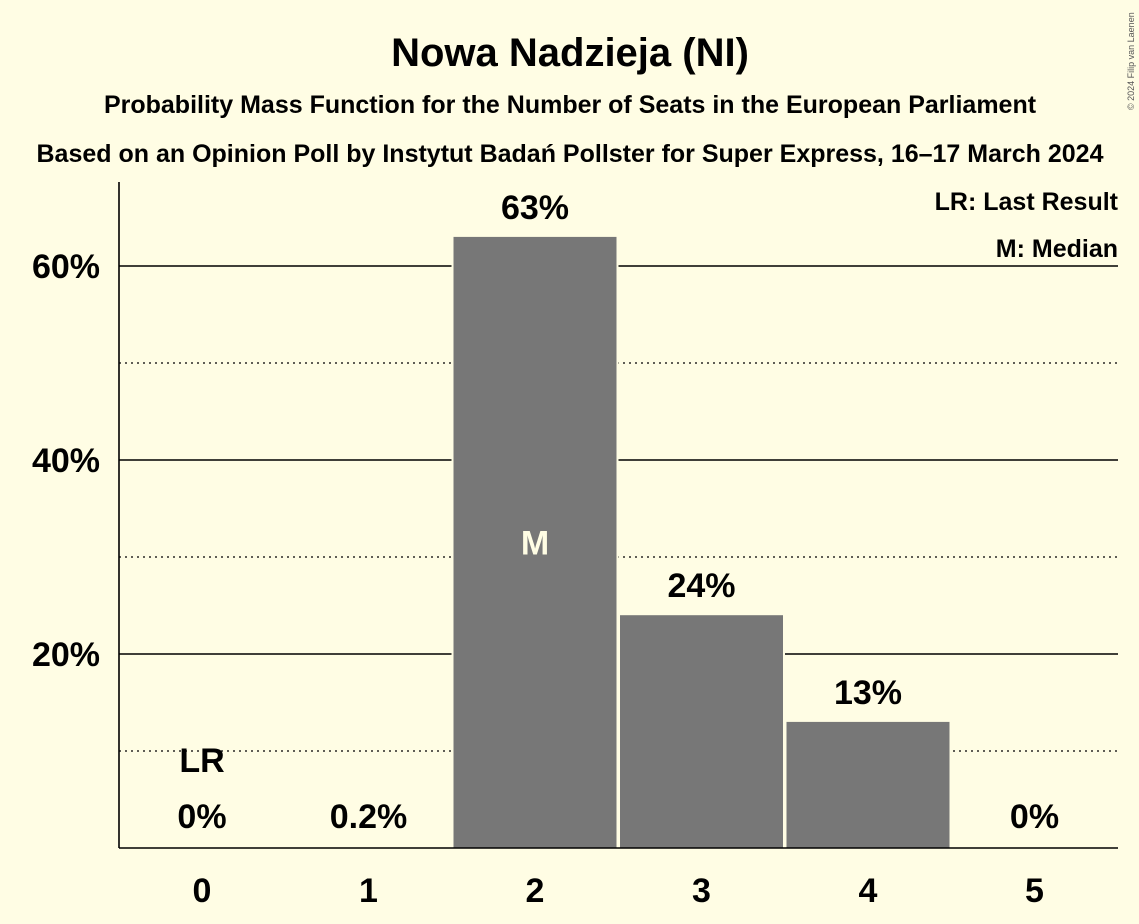 The image size is (1139, 924). I want to click on x-tick-label: 1, so click(368, 891).